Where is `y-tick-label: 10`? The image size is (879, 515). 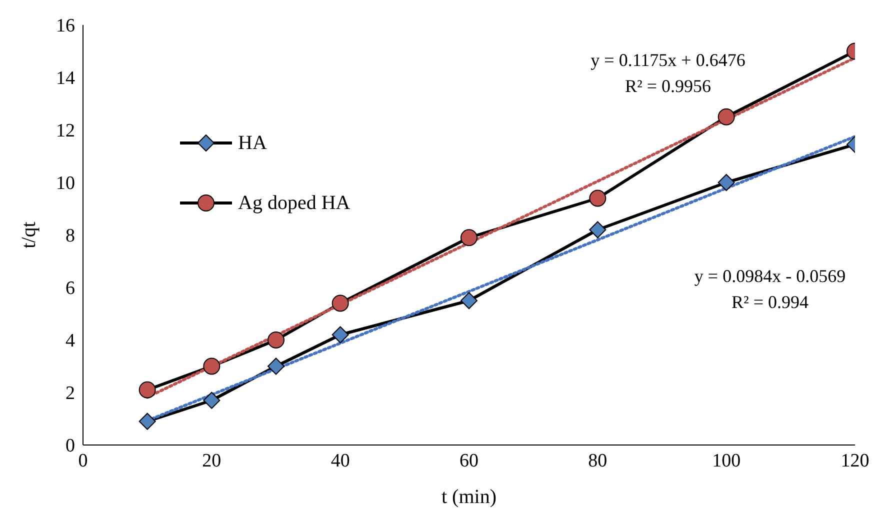 y-tick-label: 10 is located at coordinates (65, 183).